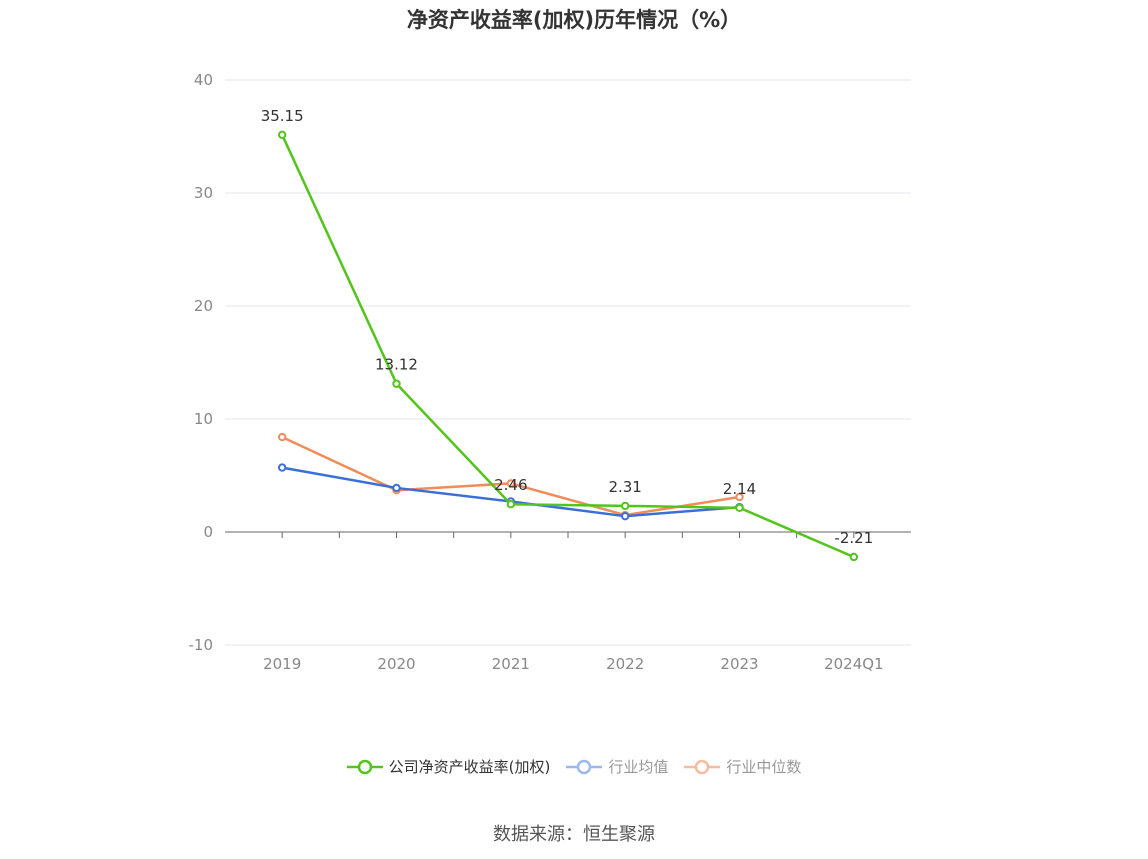 The width and height of the screenshot is (1148, 859). What do you see at coordinates (203, 419) in the screenshot?
I see `y-tick-label: 10` at bounding box center [203, 419].